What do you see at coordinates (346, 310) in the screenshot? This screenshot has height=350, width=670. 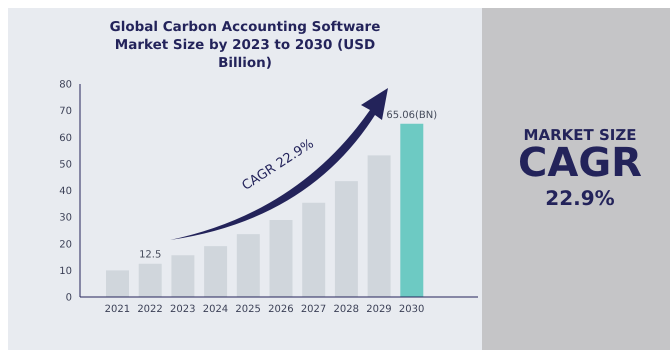 I see `x-tick-label: 2028` at bounding box center [346, 310].